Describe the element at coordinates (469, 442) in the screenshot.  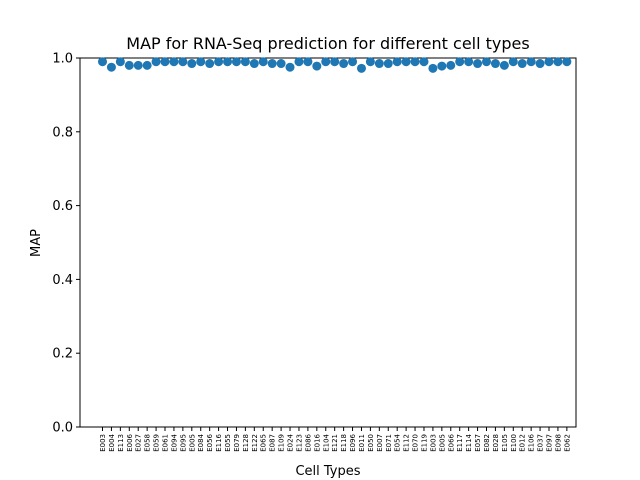
I see `x-tick-label: E114` at that location.